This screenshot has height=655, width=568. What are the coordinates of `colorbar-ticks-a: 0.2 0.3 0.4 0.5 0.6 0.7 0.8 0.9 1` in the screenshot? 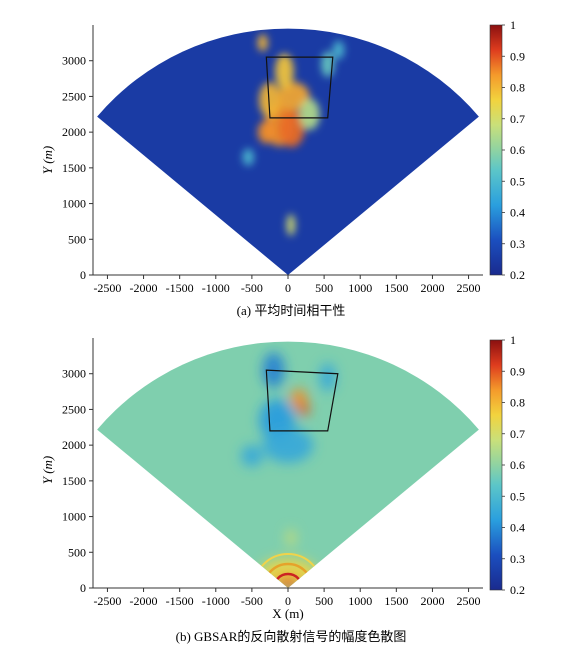 It's located at (513, 150).